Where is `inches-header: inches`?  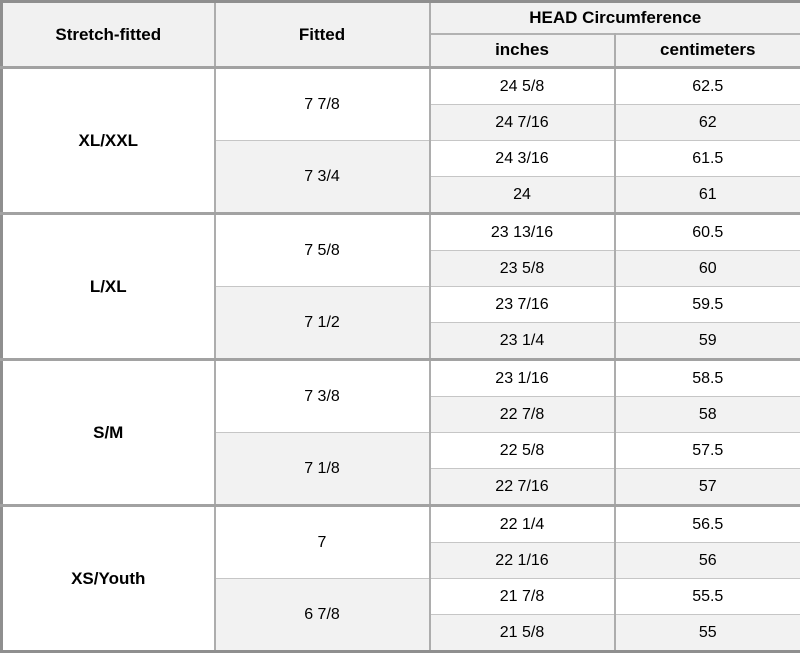 inches-header: inches is located at coordinates (522, 51).